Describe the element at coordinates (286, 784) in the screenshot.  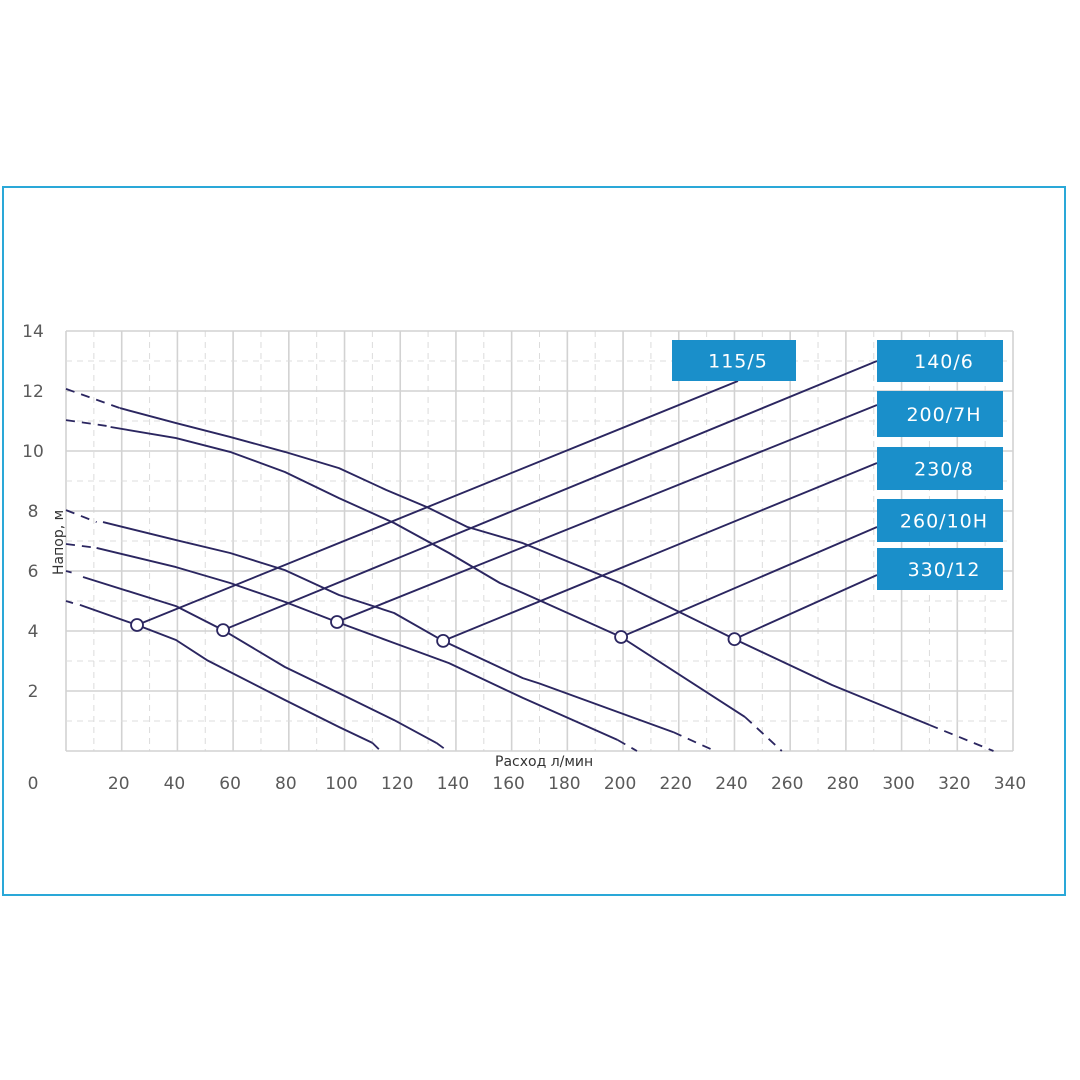
I see `x-tick-label: 80` at that location.